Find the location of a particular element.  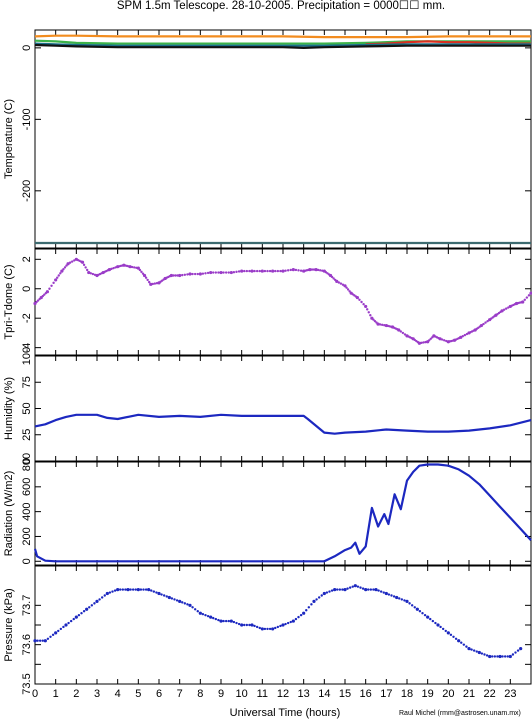

y-tick-label: 100 is located at coordinates (27, 356).